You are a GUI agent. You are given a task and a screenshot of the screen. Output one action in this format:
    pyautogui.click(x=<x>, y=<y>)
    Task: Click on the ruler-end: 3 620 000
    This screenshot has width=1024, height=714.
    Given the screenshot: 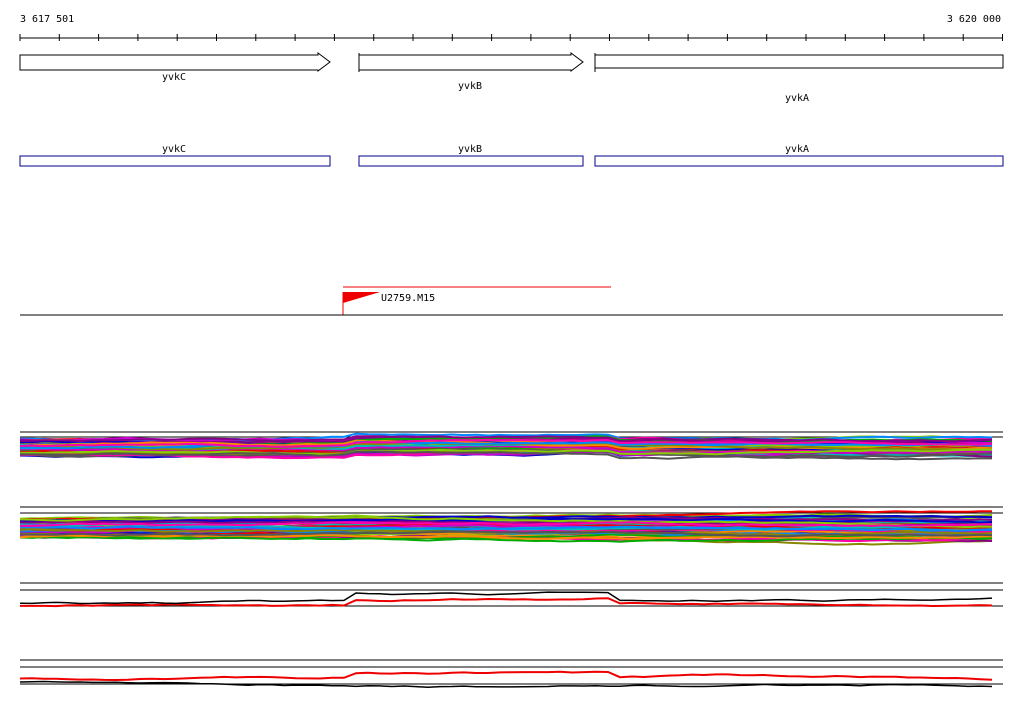 What is the action you would take?
    pyautogui.click(x=974, y=19)
    